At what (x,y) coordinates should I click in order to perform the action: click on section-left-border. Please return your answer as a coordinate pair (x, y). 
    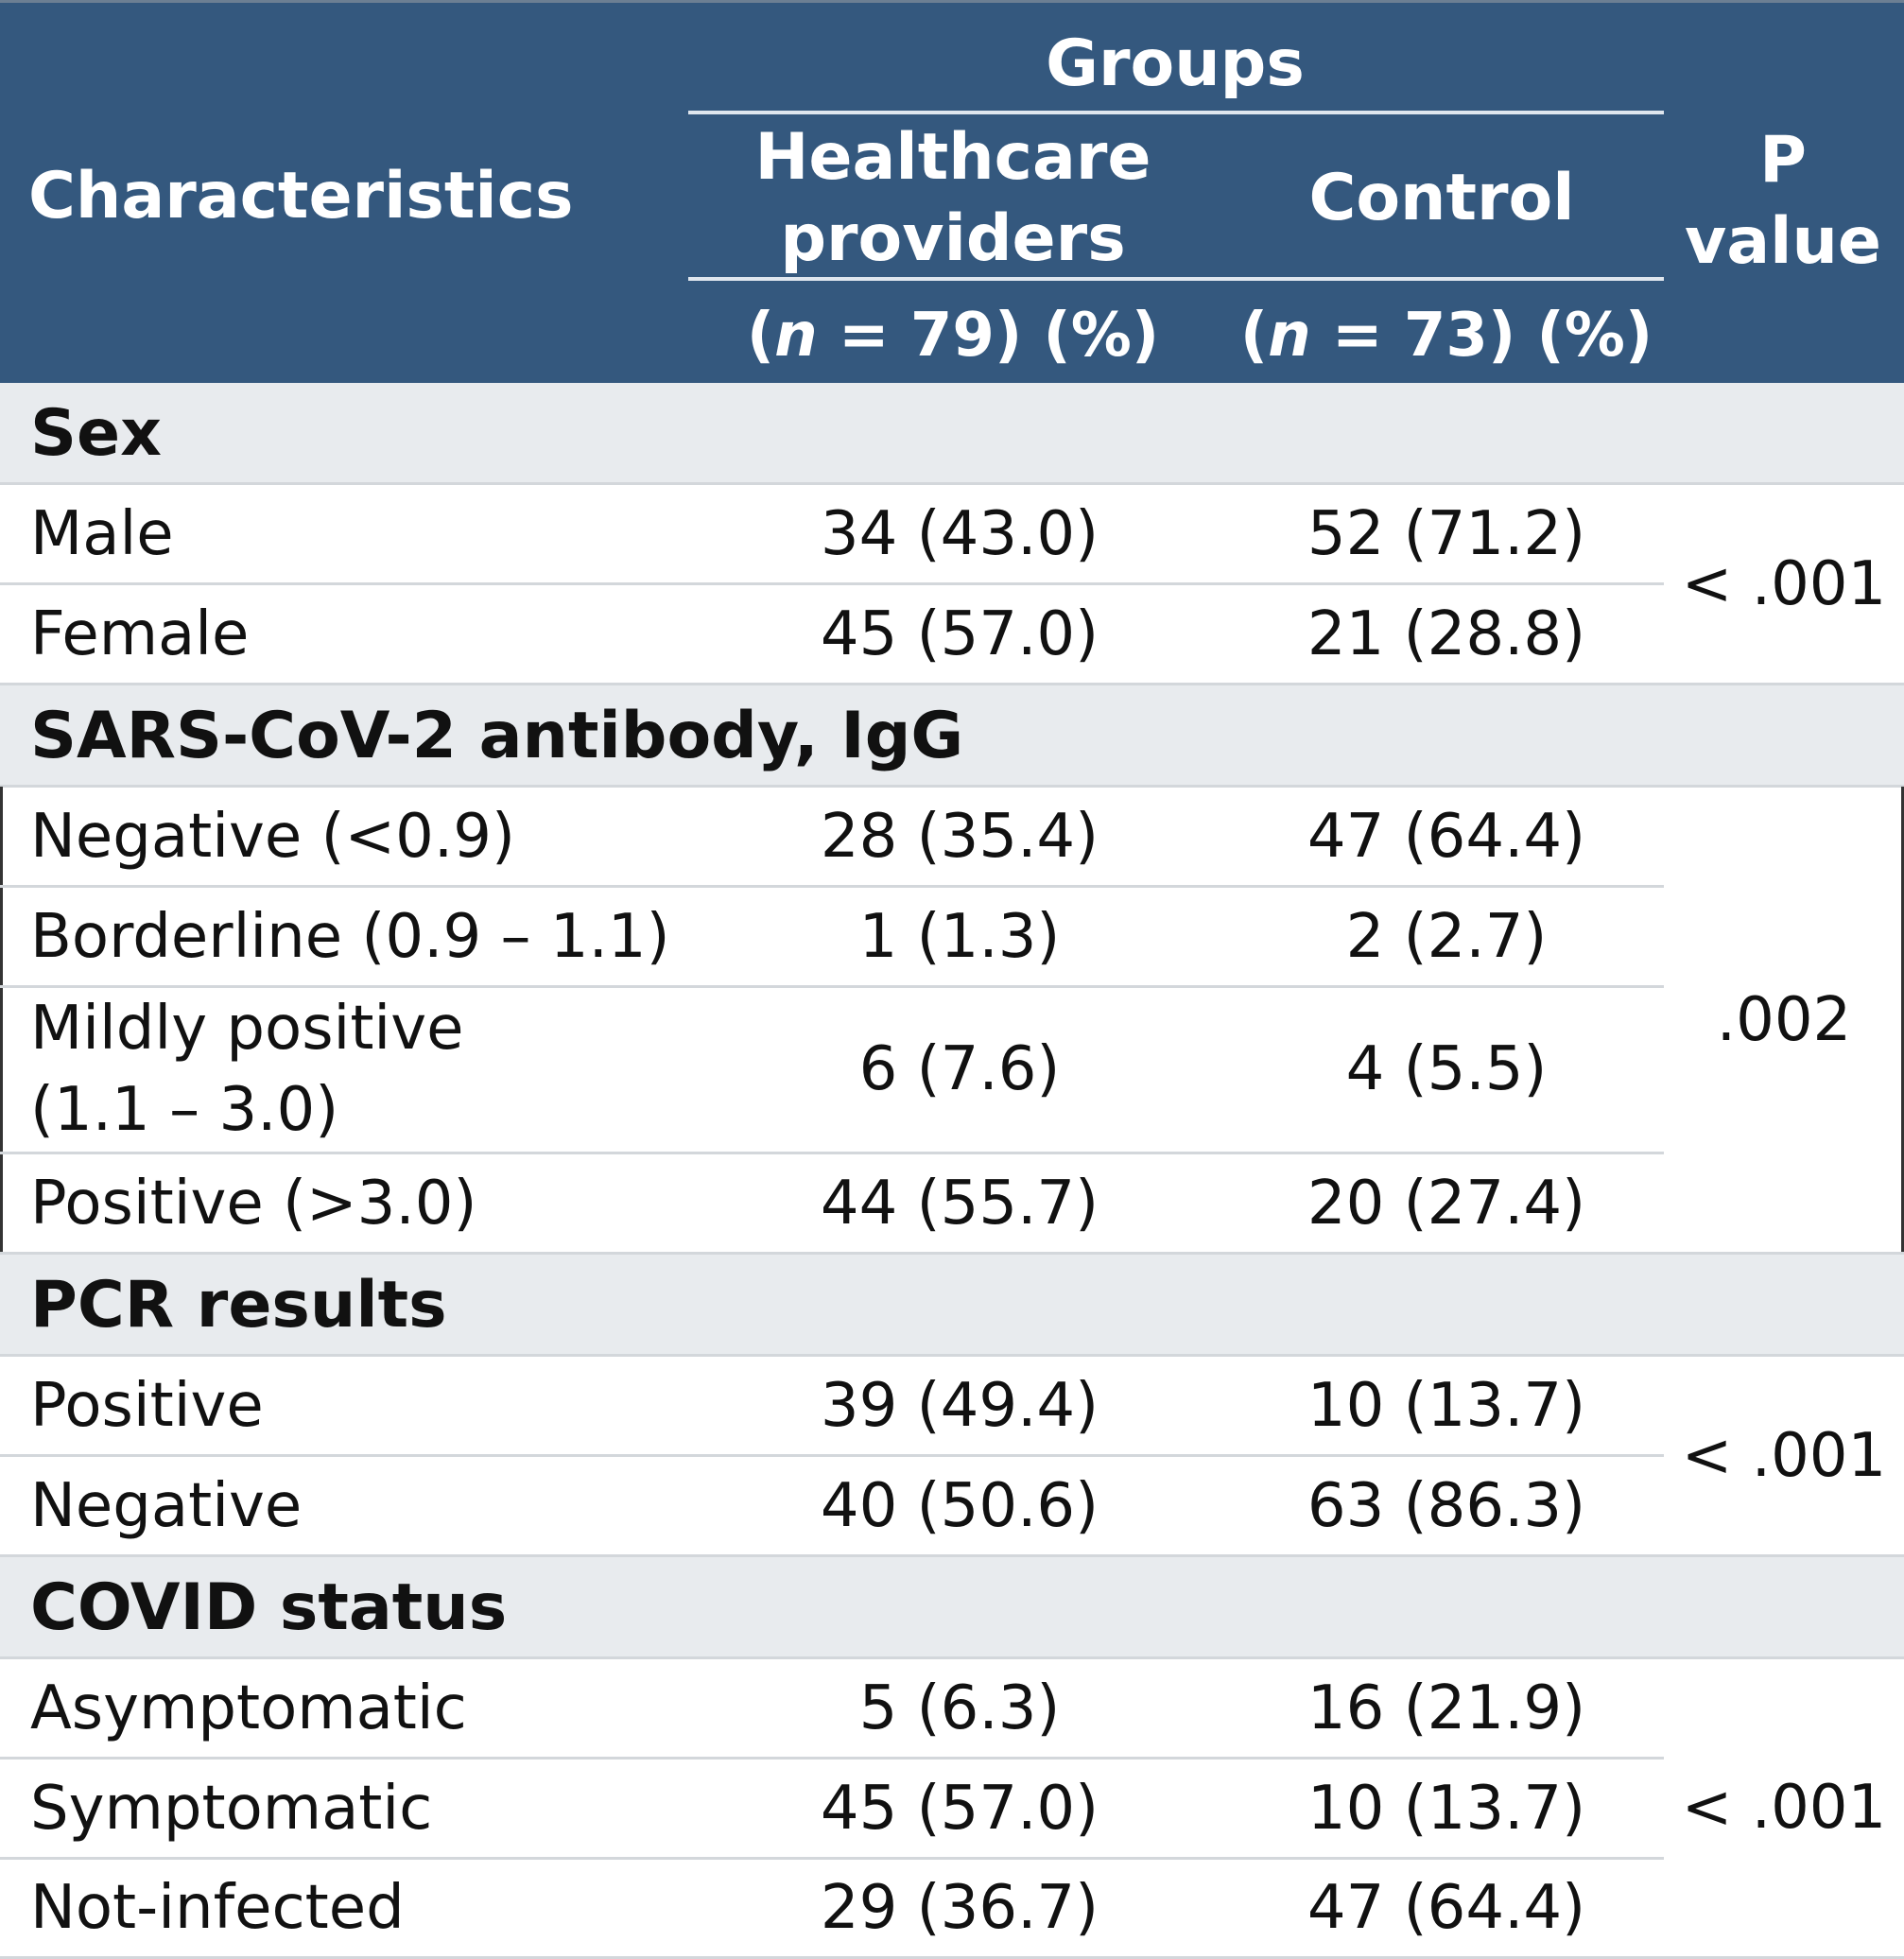
    Looking at the image, I should click on (1, 1020).